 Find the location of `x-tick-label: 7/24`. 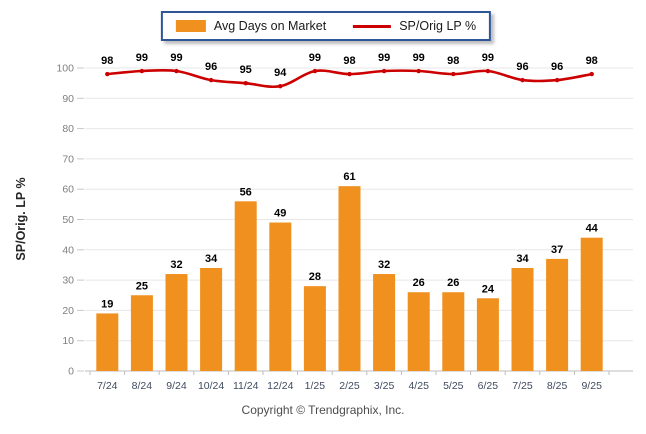

x-tick-label: 7/24 is located at coordinates (107, 386).